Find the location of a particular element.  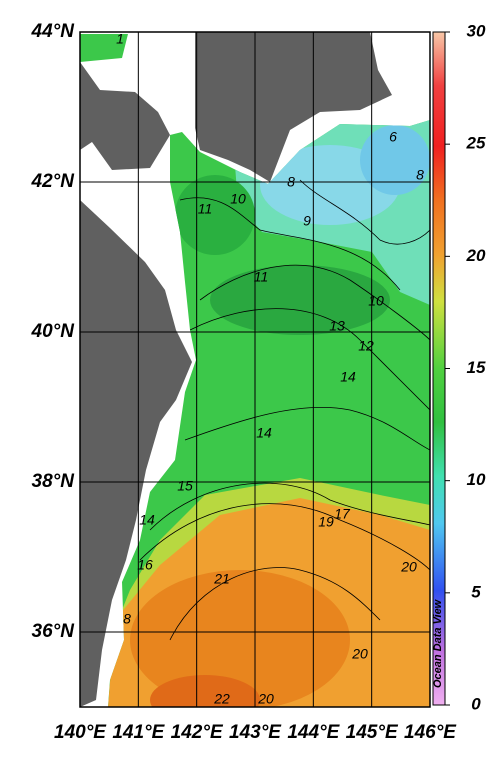

y-tick-label: 40°N is located at coordinates (53, 331).